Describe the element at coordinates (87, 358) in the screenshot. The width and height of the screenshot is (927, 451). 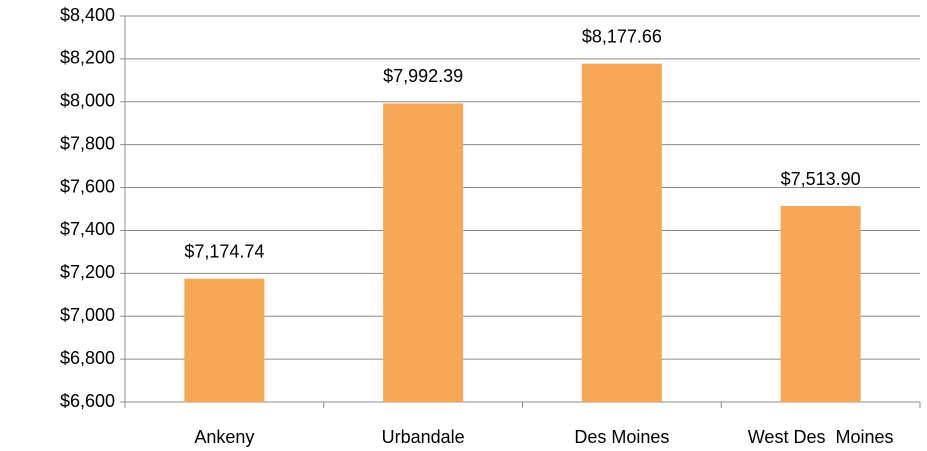
I see `y-tick-label: $6,800` at that location.